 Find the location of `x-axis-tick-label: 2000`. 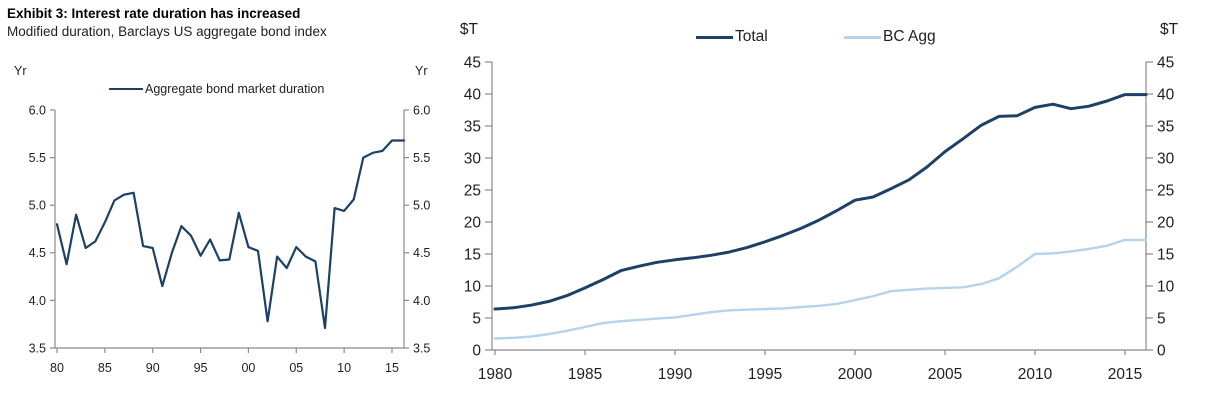

x-axis-tick-label: 2000 is located at coordinates (855, 374).